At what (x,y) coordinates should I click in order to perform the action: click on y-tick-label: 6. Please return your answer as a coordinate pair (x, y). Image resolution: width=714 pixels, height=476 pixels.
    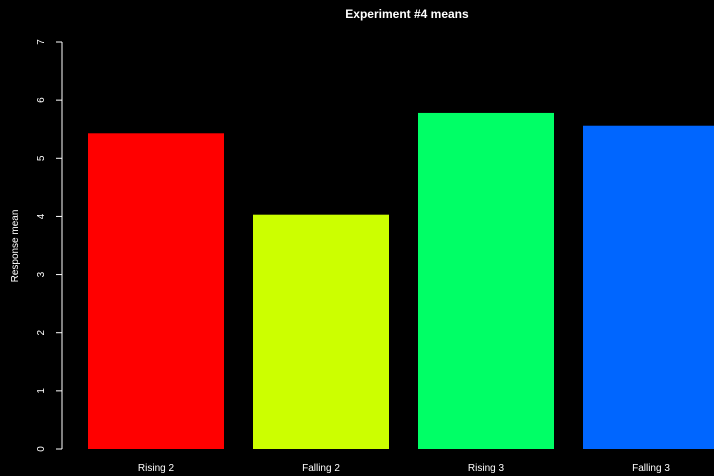
    Looking at the image, I should click on (41, 100).